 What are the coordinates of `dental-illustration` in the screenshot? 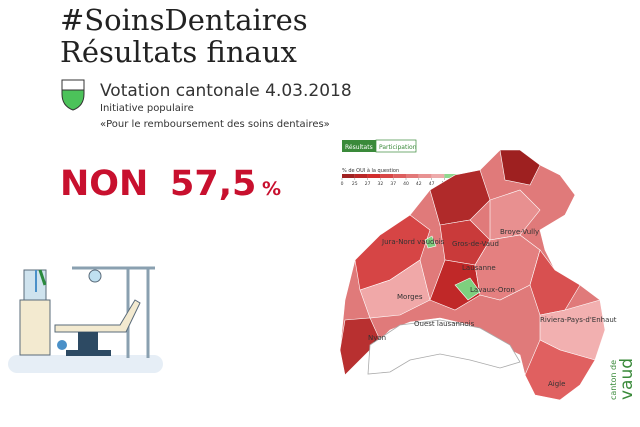 It's located at (85, 319).